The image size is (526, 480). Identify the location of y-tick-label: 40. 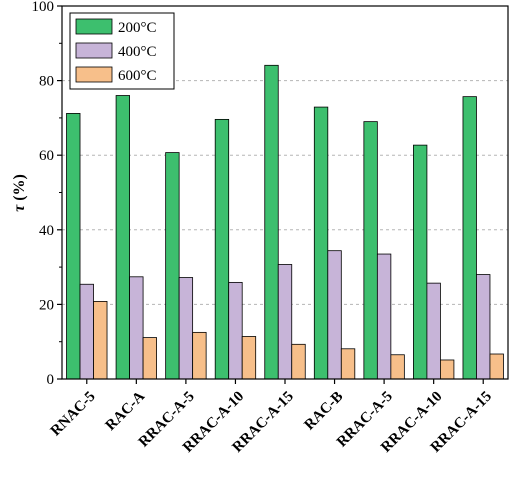
(46, 231).